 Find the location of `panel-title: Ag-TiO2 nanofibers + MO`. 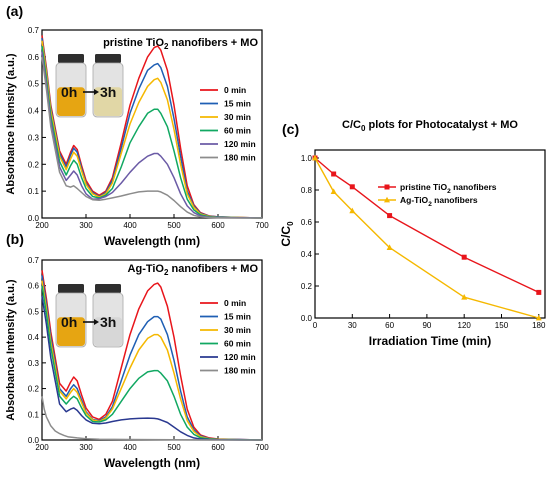

panel-title: Ag-TiO2 nanofibers + MO is located at coordinates (193, 270).